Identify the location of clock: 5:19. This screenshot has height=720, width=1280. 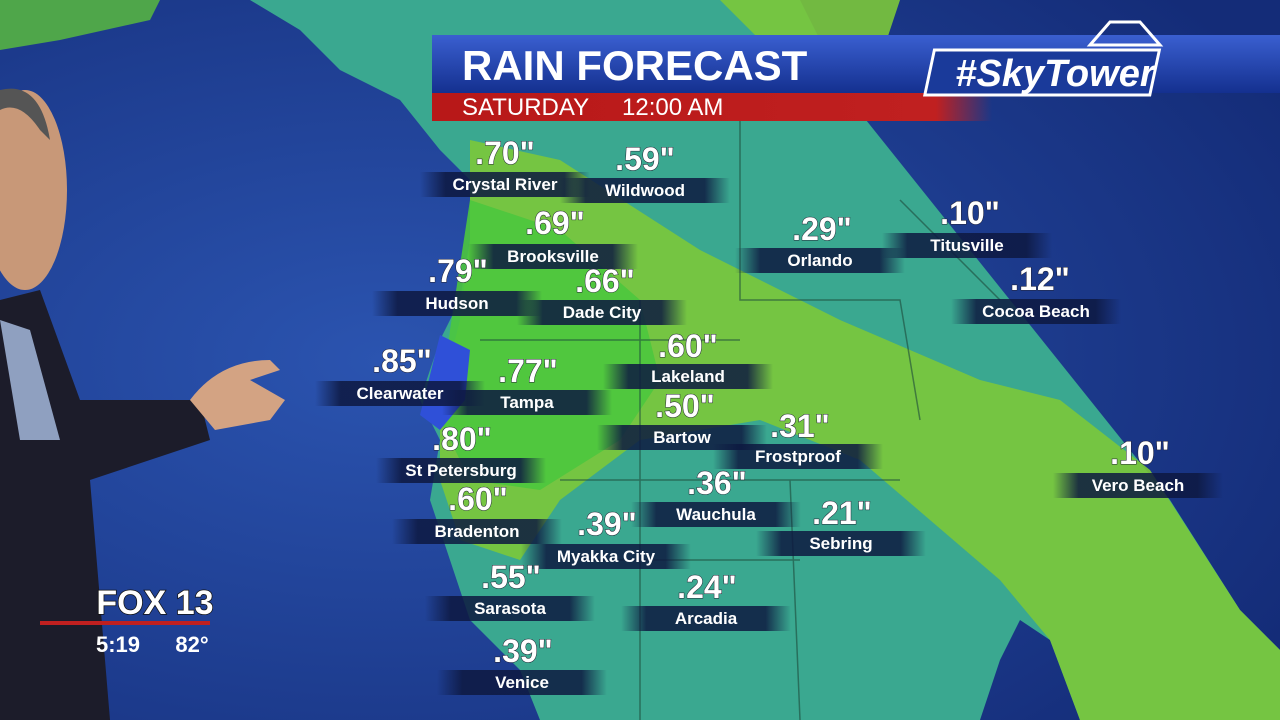
(118, 644).